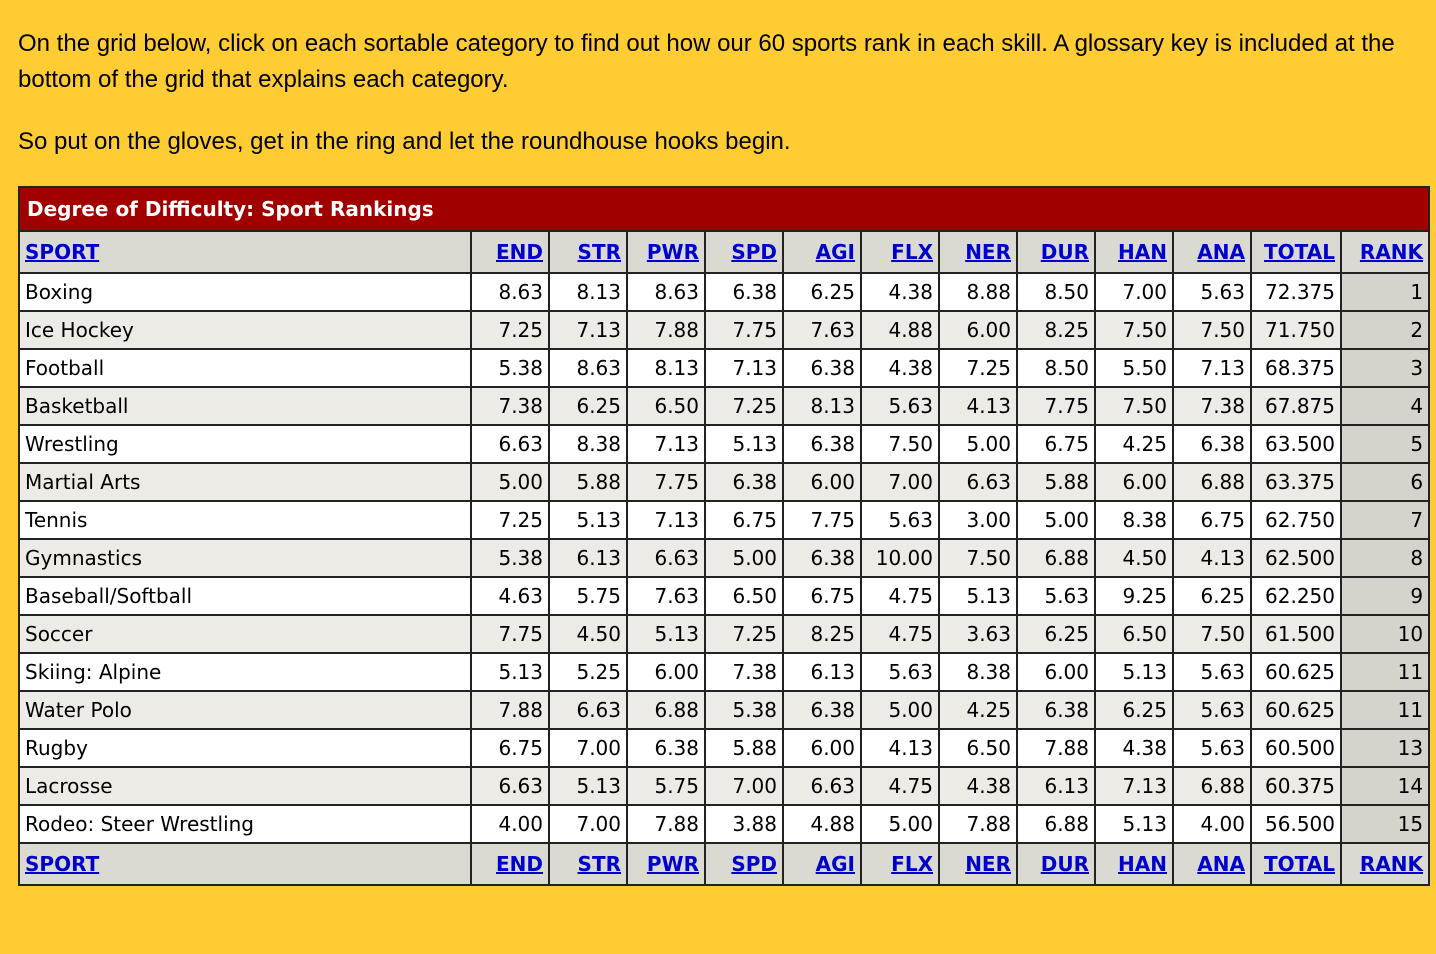 This screenshot has height=954, width=1436. What do you see at coordinates (510, 634) in the screenshot?
I see `end-cell: 7.75` at bounding box center [510, 634].